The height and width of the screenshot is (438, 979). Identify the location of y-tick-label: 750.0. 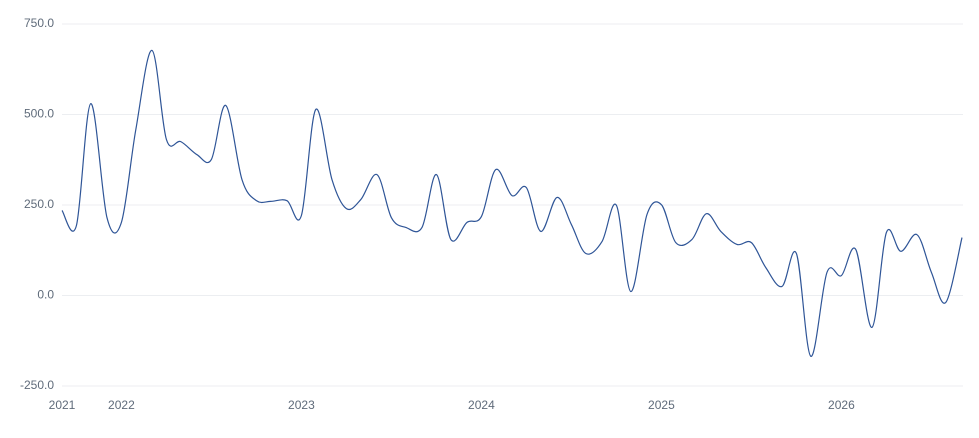
(39, 23).